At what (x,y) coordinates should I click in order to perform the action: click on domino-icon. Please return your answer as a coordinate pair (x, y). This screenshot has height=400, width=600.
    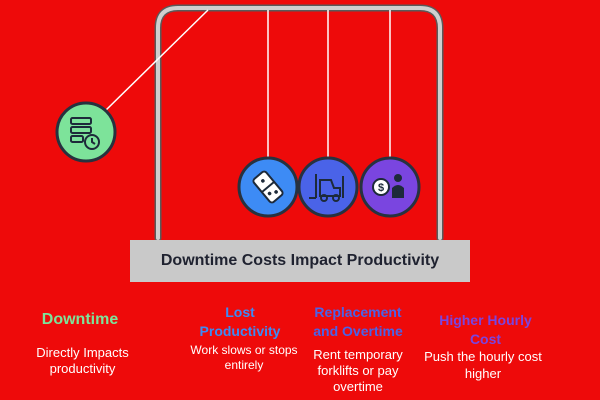
    Looking at the image, I should click on (268, 187).